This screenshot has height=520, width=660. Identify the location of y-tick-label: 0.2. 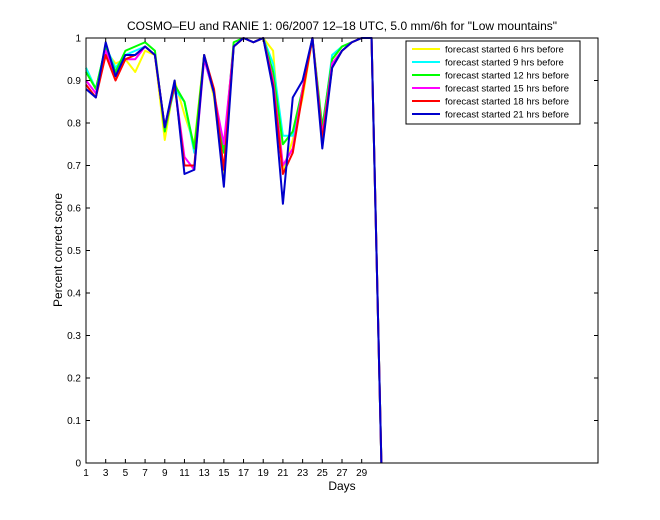
(74, 379).